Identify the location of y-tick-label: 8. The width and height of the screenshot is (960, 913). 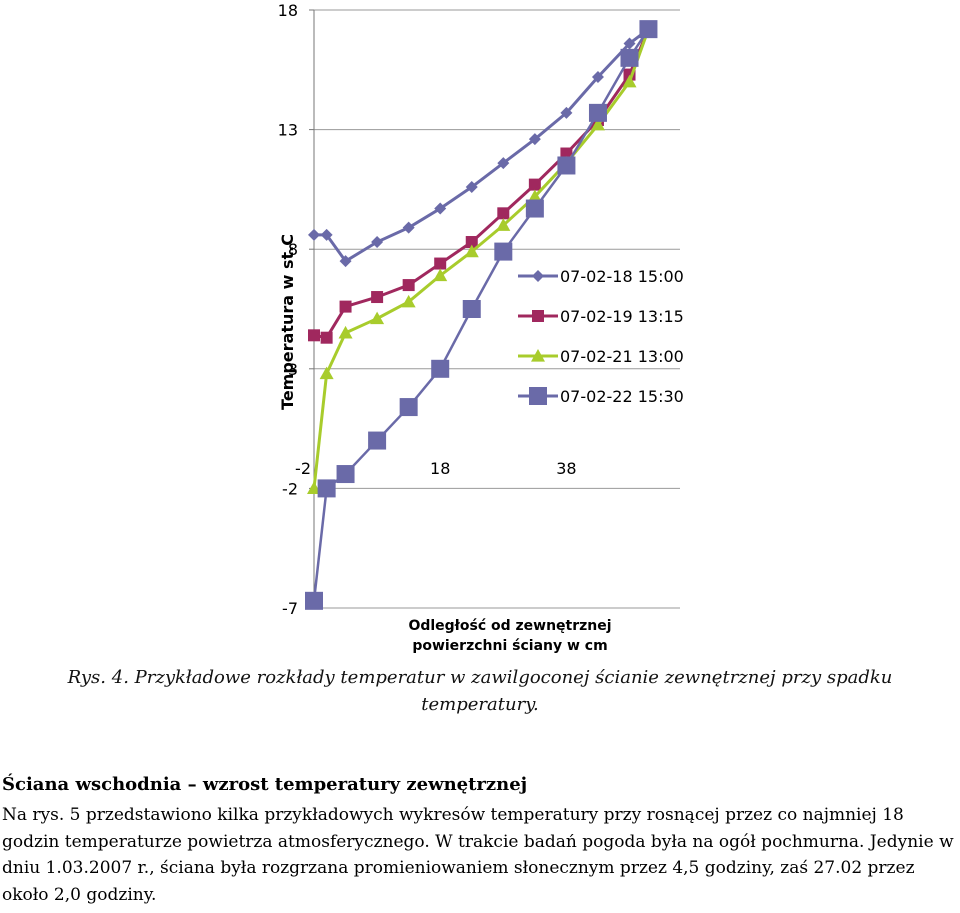
(293, 249).